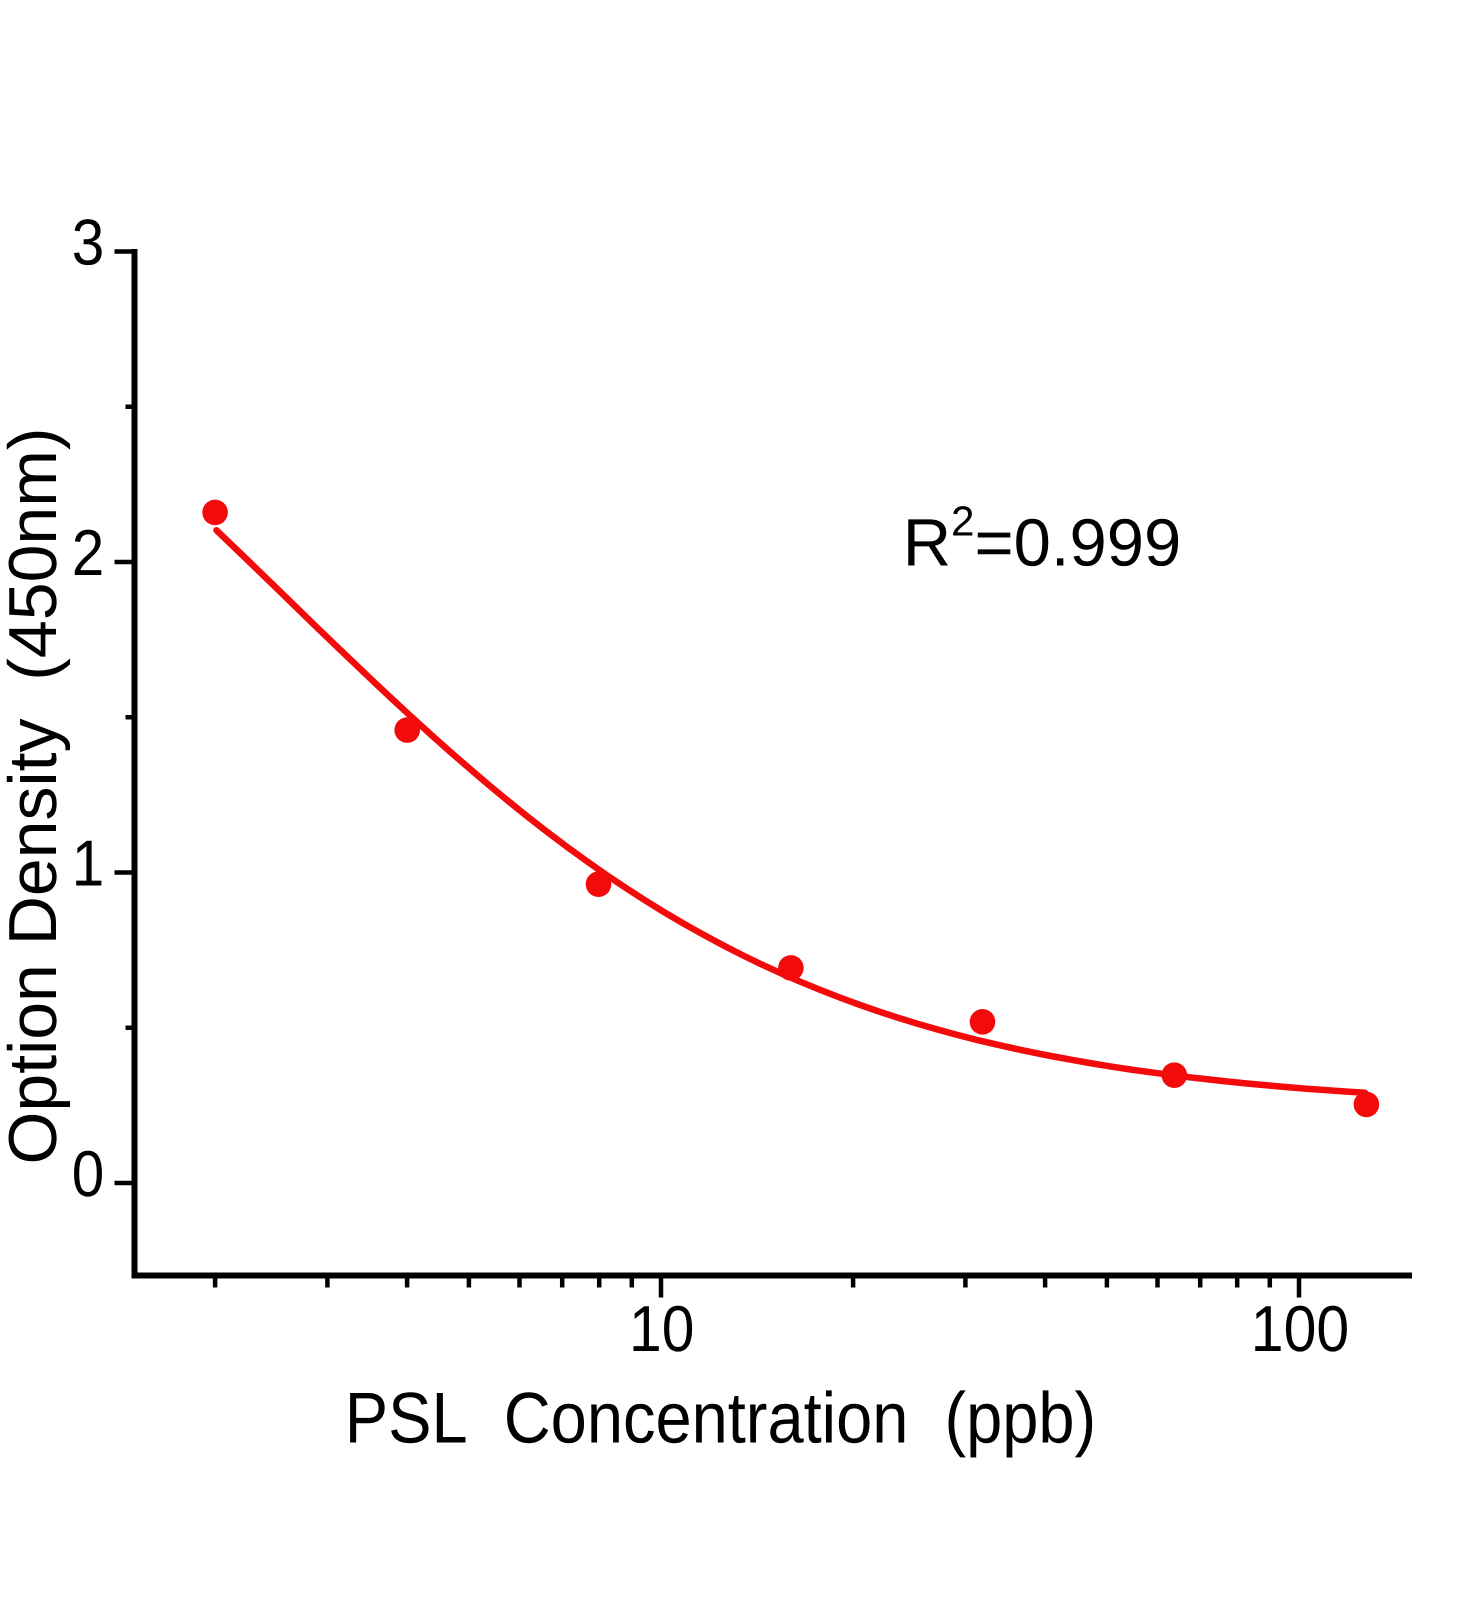 The width and height of the screenshot is (1472, 1605). I want to click on svg-text: 100, so click(1300, 1328).